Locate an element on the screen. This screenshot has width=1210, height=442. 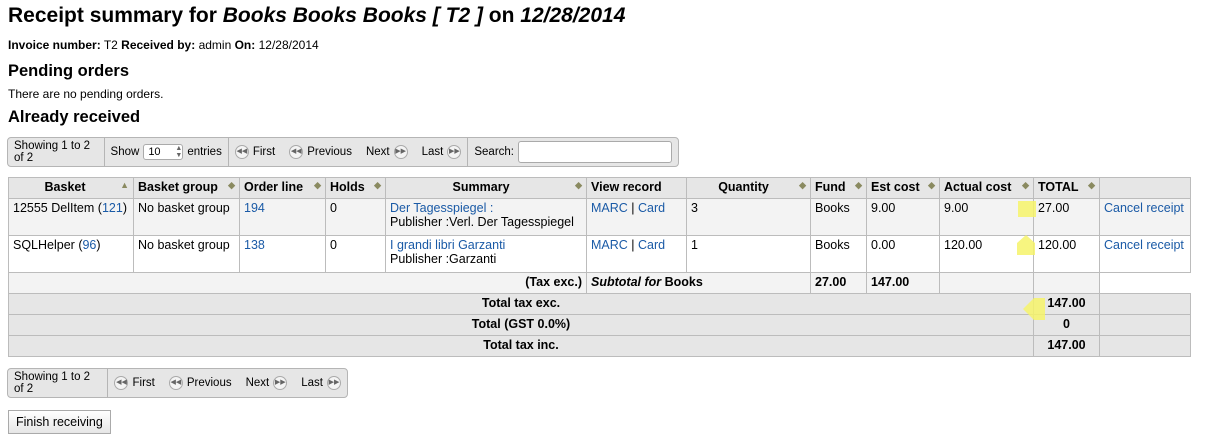
col-view-record: View record is located at coordinates (636, 188).